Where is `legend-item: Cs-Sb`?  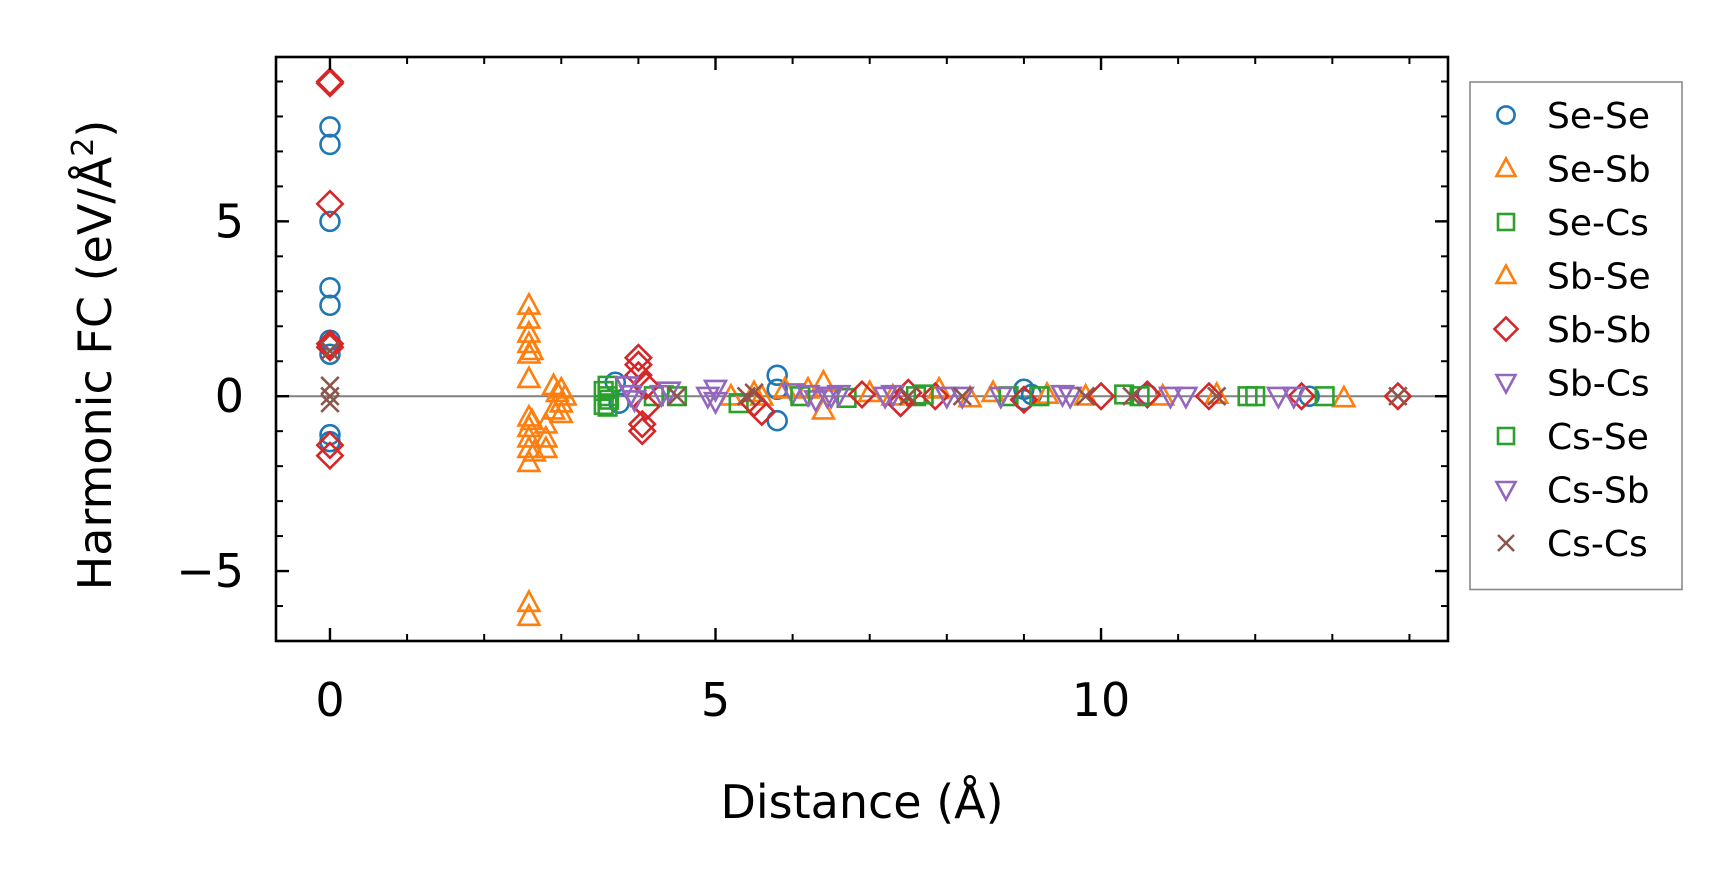 legend-item: Cs-Sb is located at coordinates (1572, 491).